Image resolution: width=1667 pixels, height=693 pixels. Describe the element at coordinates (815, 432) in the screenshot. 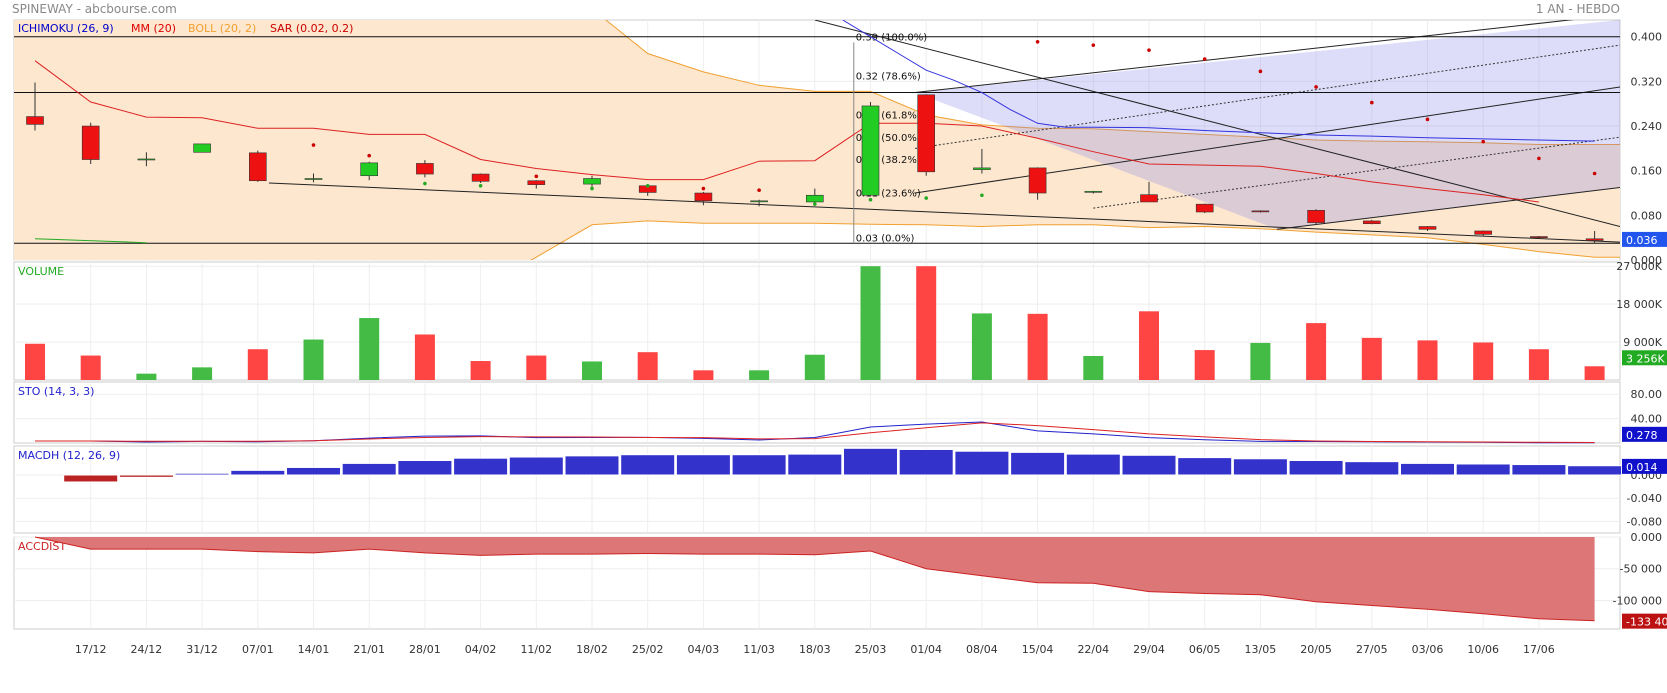

I see `stochastic-line` at that location.